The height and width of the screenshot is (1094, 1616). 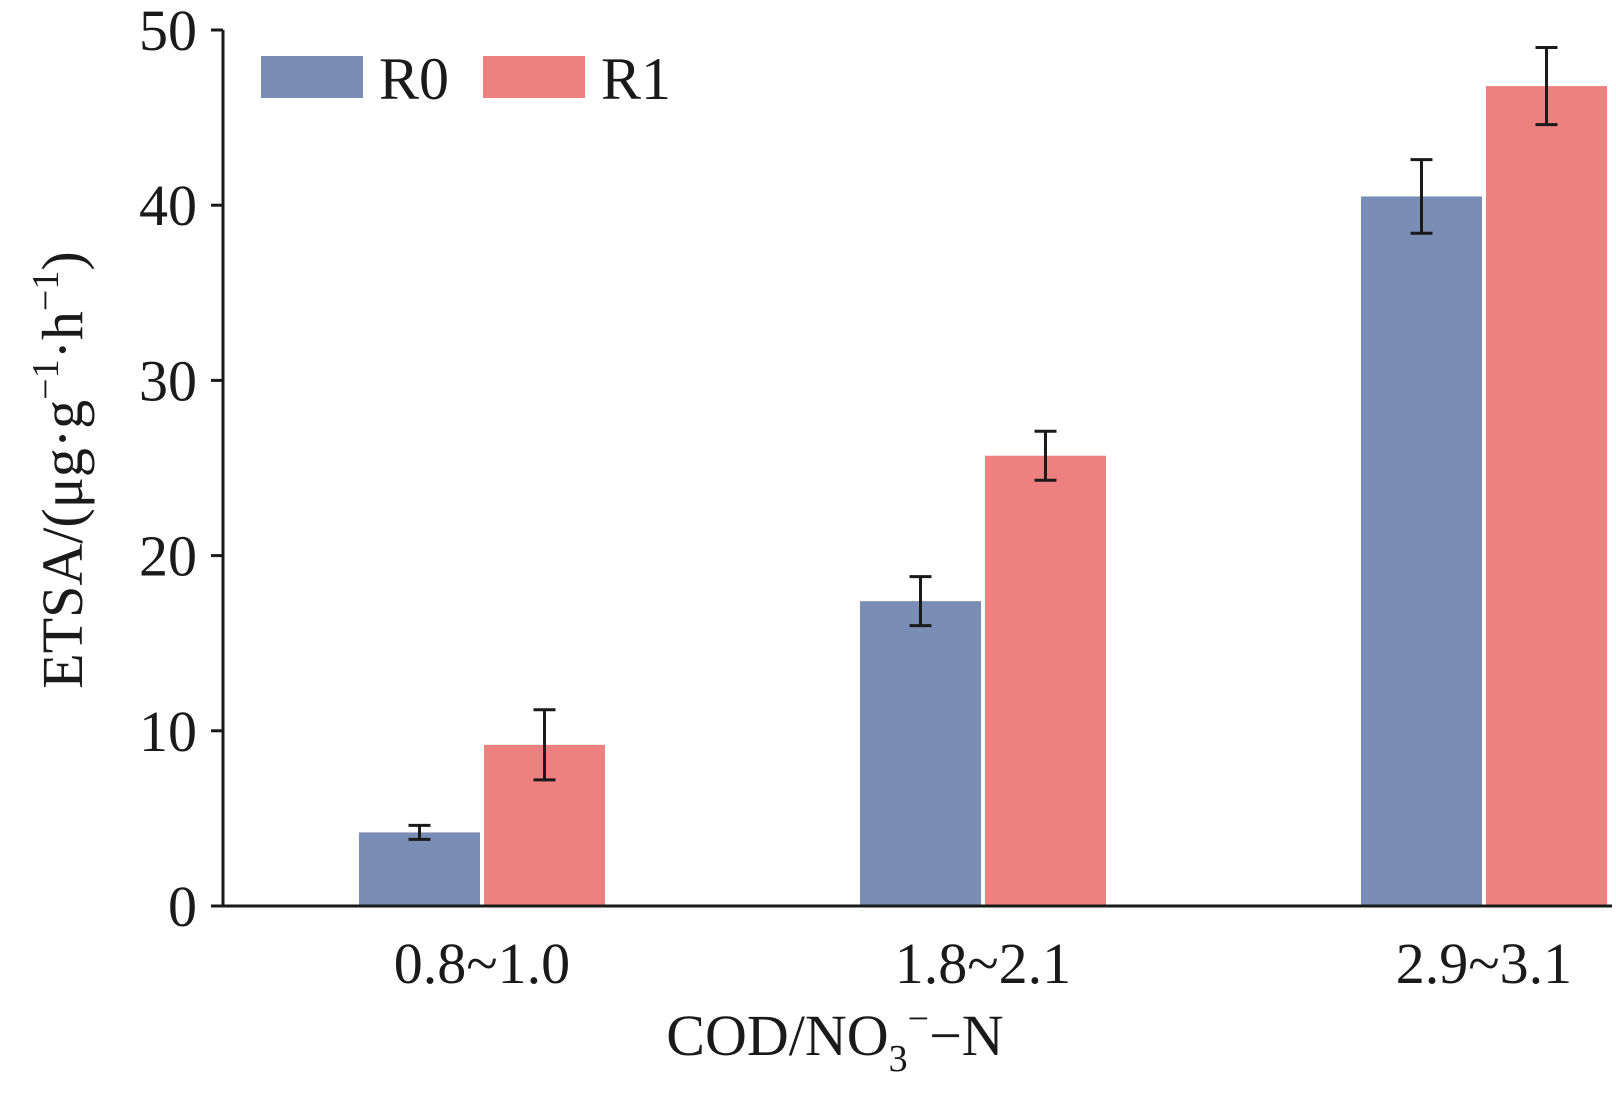 I want to click on x-axis-title: COD/NO3−−N, so click(x=834, y=1039).